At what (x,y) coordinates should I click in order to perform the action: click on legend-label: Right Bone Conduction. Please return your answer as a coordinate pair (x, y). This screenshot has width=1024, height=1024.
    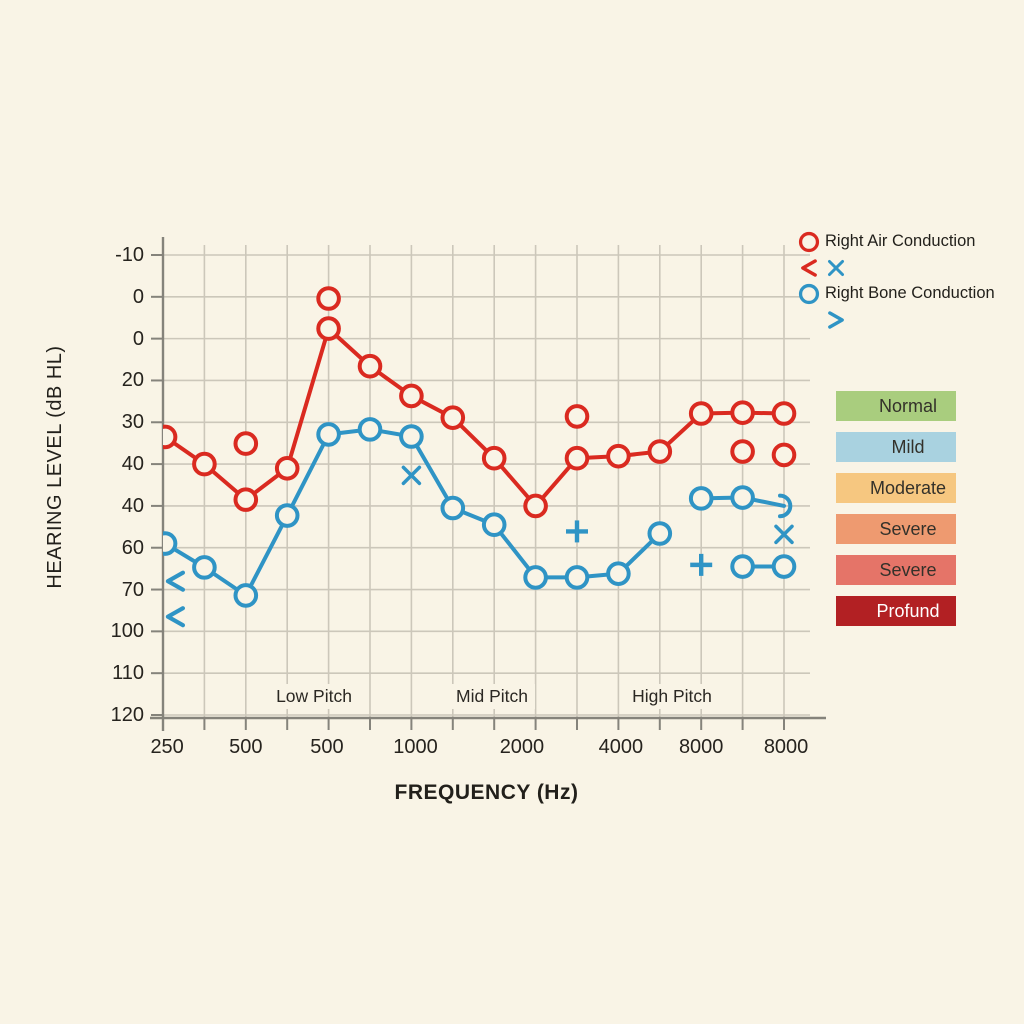
    Looking at the image, I should click on (910, 292).